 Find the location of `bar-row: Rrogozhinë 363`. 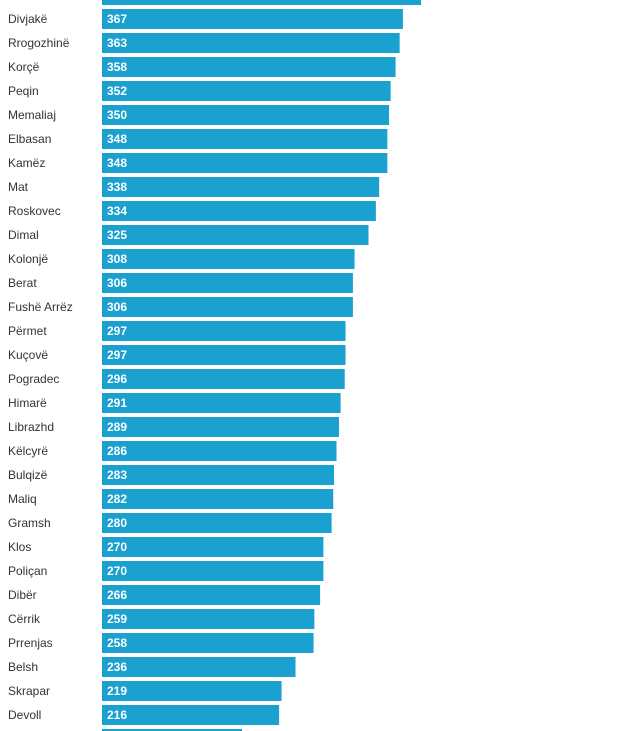

bar-row: Rrogozhinë 363 is located at coordinates (204, 43).